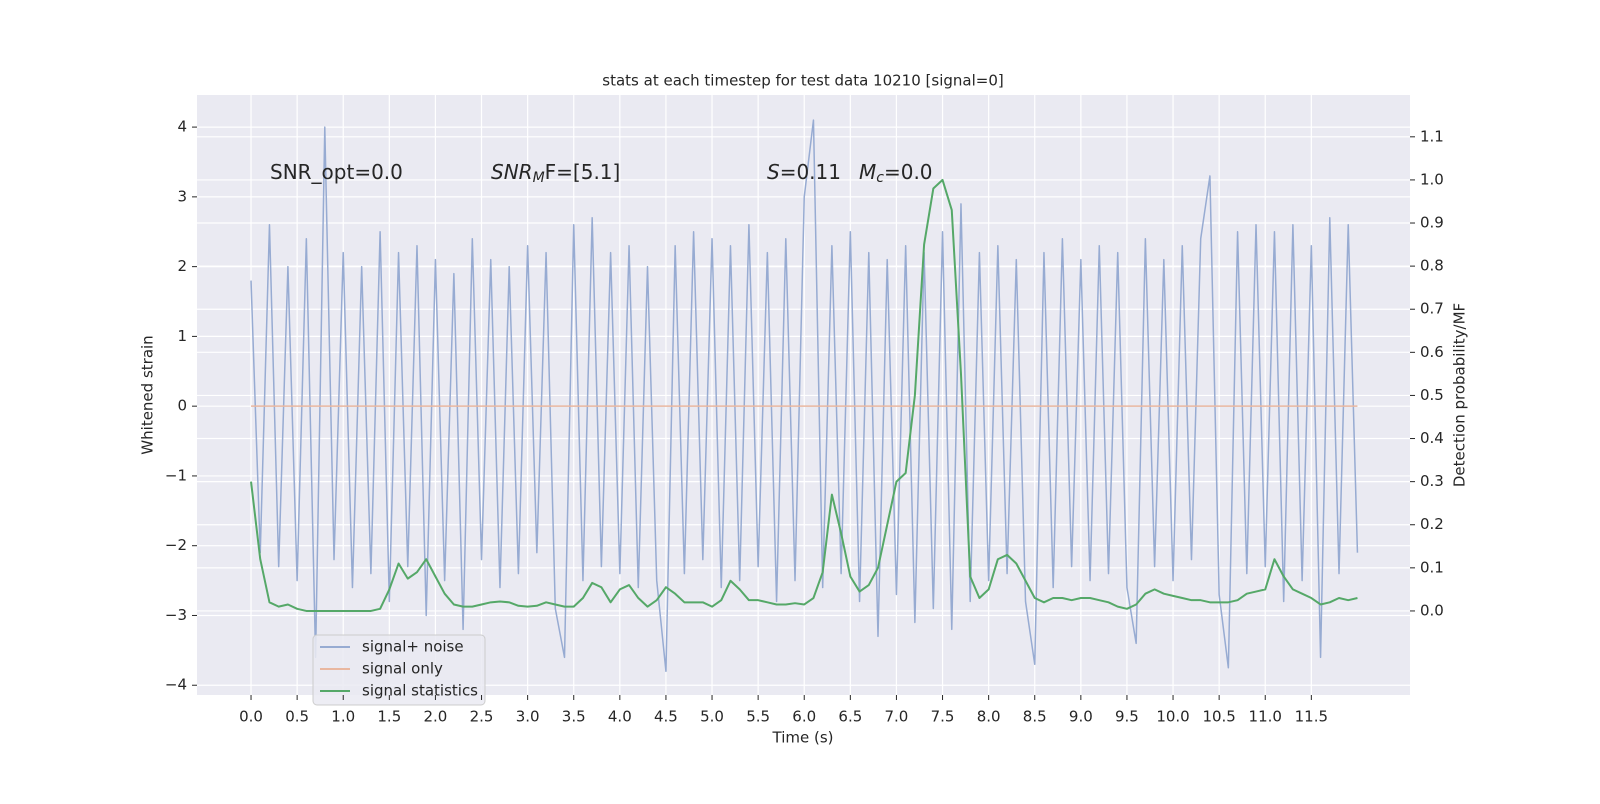 The width and height of the screenshot is (1600, 804). What do you see at coordinates (402, 669) in the screenshot?
I see `legend-label: signal only` at bounding box center [402, 669].